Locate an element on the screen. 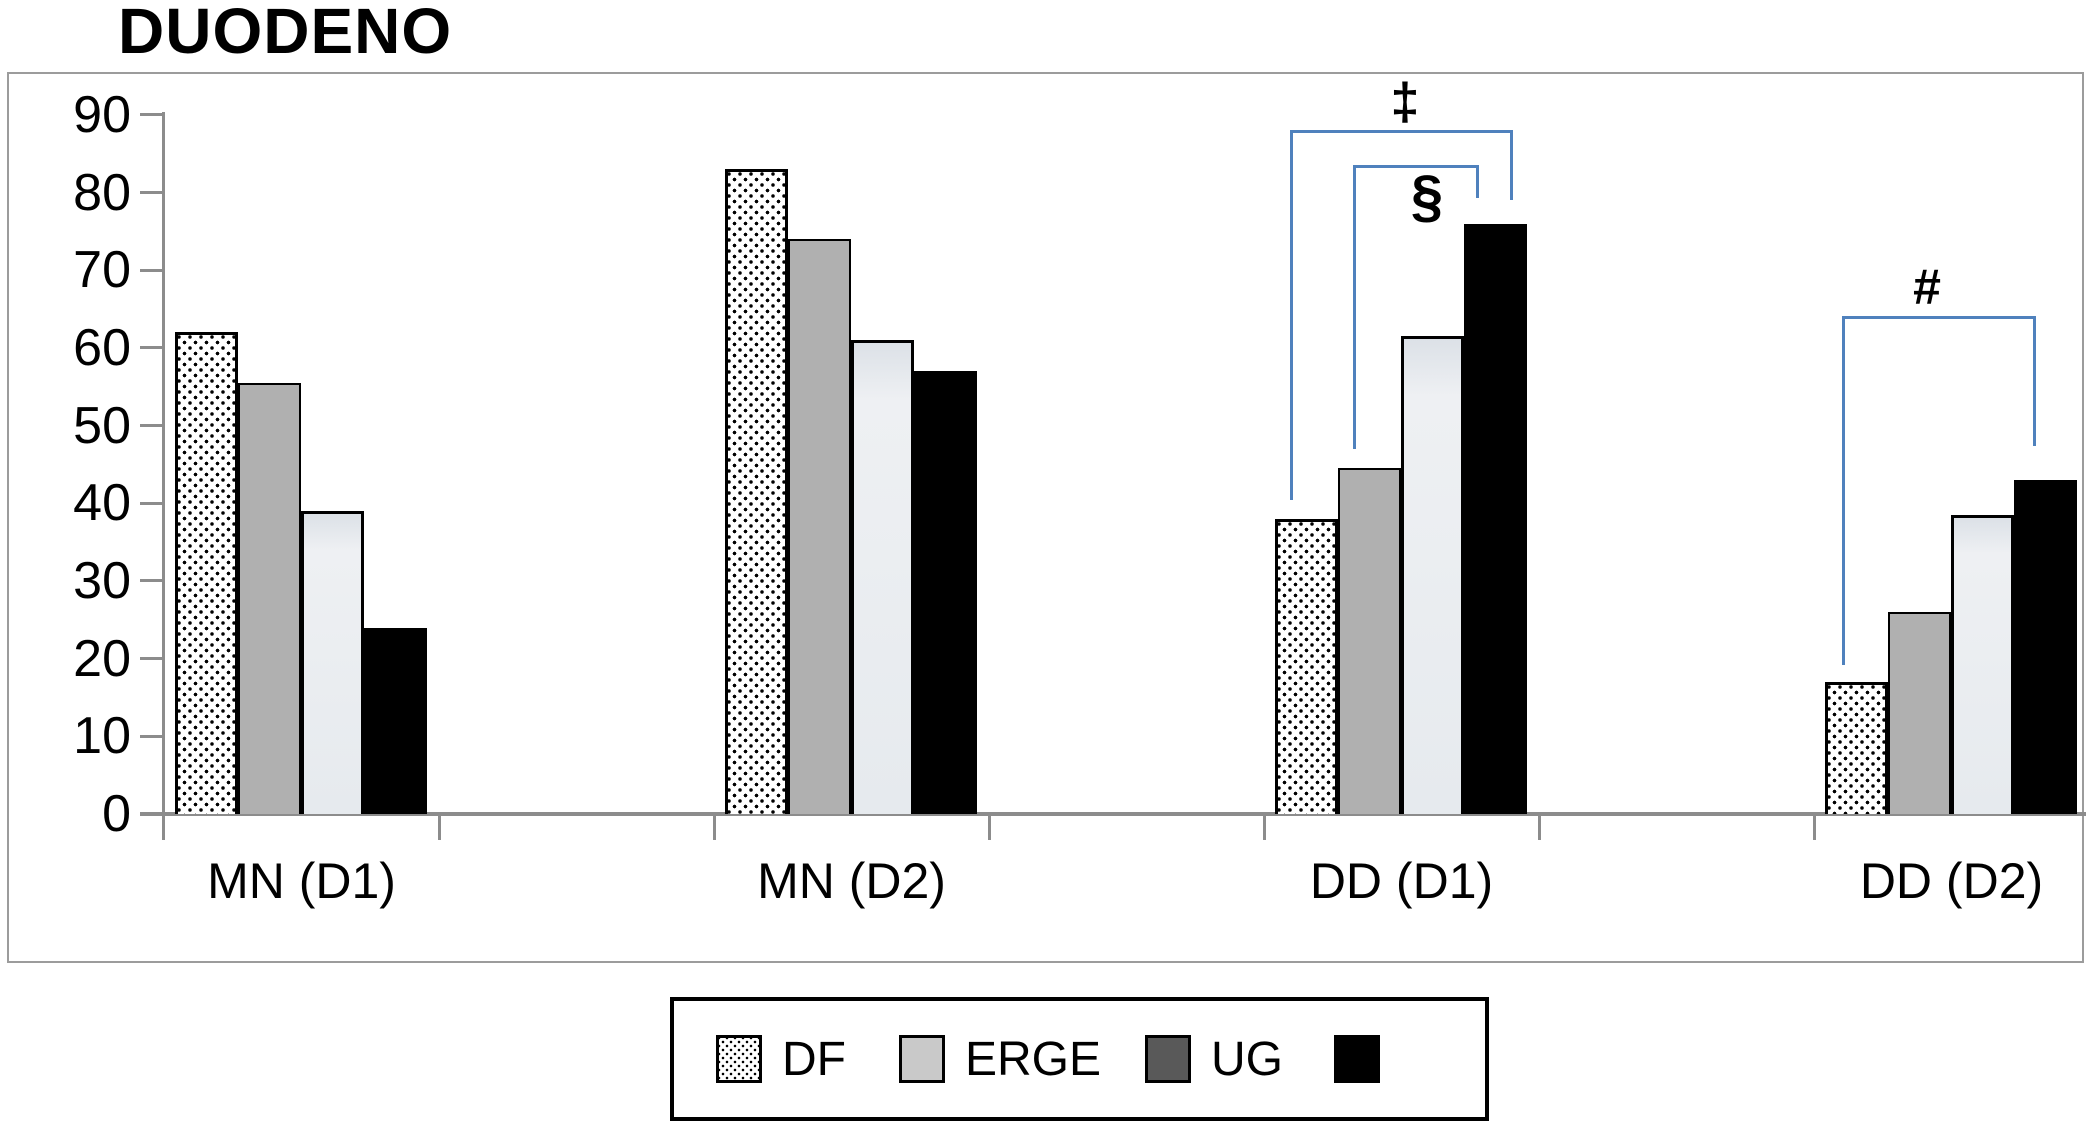 The width and height of the screenshot is (2091, 1129). bracket-hash-horizontal is located at coordinates (1939, 317).